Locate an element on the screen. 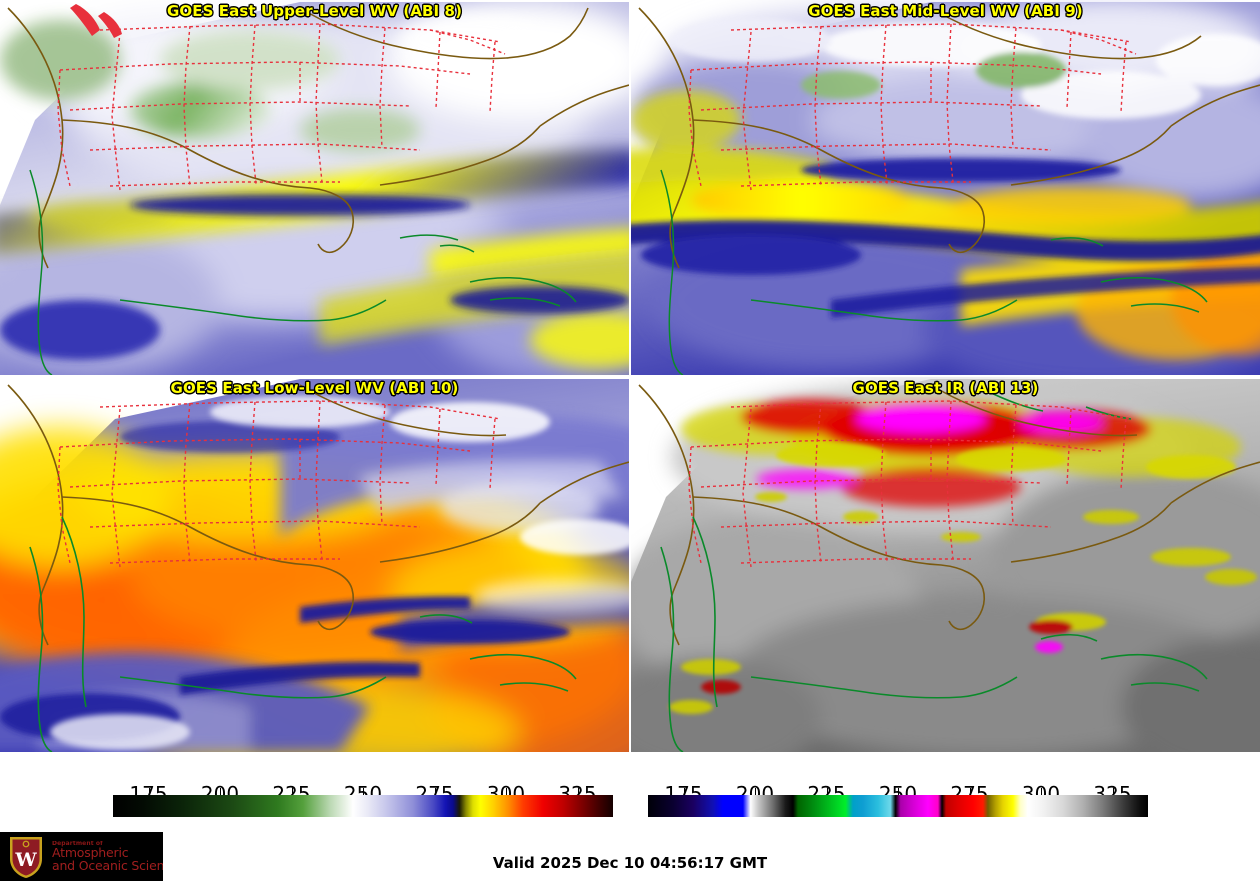  colorbar-ir-ticks is located at coordinates (898, 791).